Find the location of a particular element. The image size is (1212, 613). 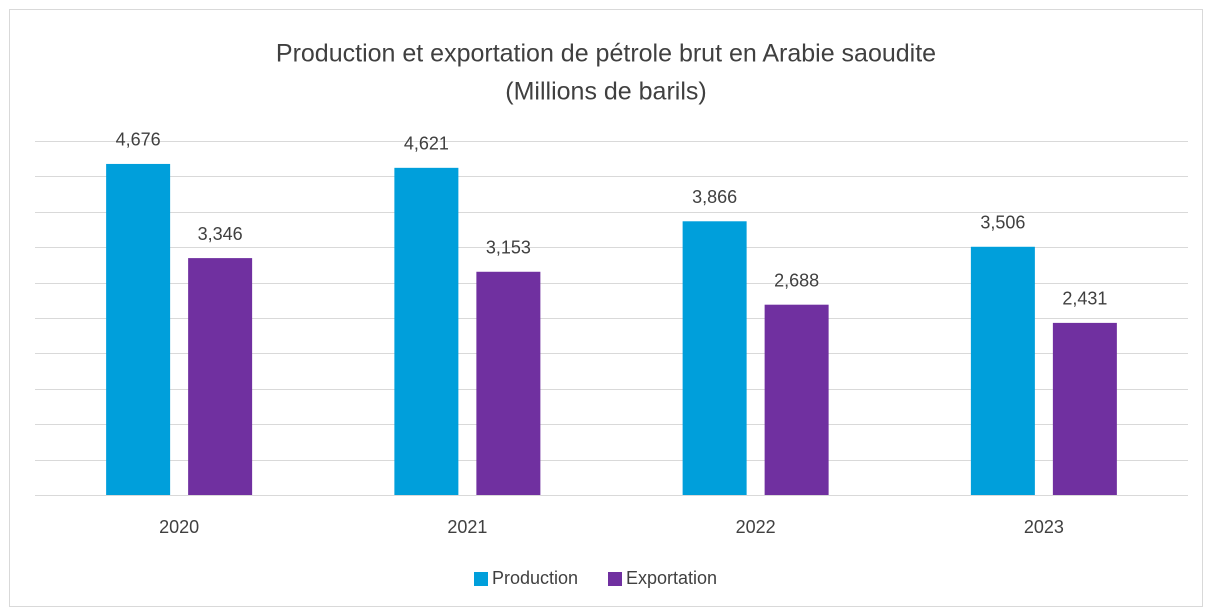

x-tick-label: 2023 is located at coordinates (1044, 527).